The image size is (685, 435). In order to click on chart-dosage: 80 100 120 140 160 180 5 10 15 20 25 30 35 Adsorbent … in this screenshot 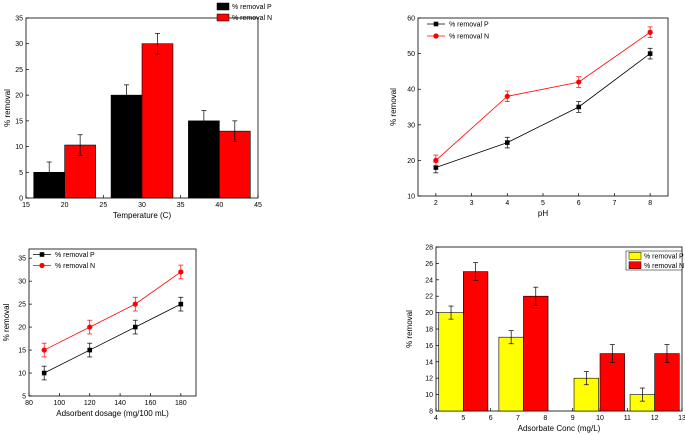, I will do `click(99, 333)`.